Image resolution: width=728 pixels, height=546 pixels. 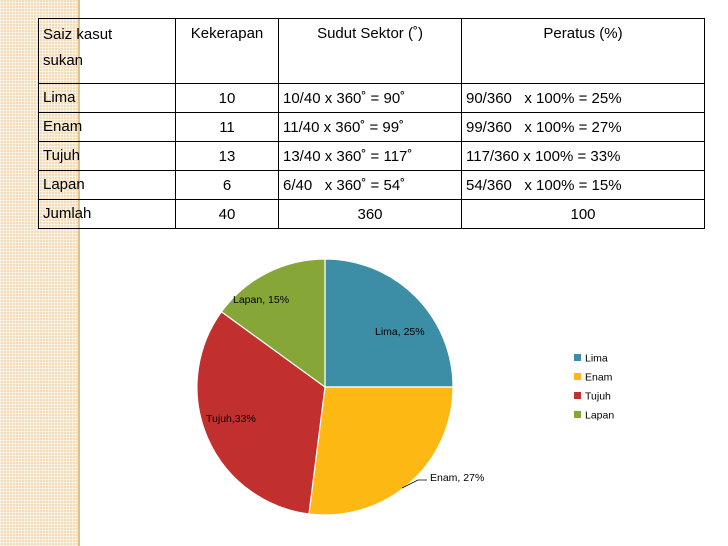 I want to click on cell-percent: 99/360 x 100% = 27%, so click(x=583, y=127).